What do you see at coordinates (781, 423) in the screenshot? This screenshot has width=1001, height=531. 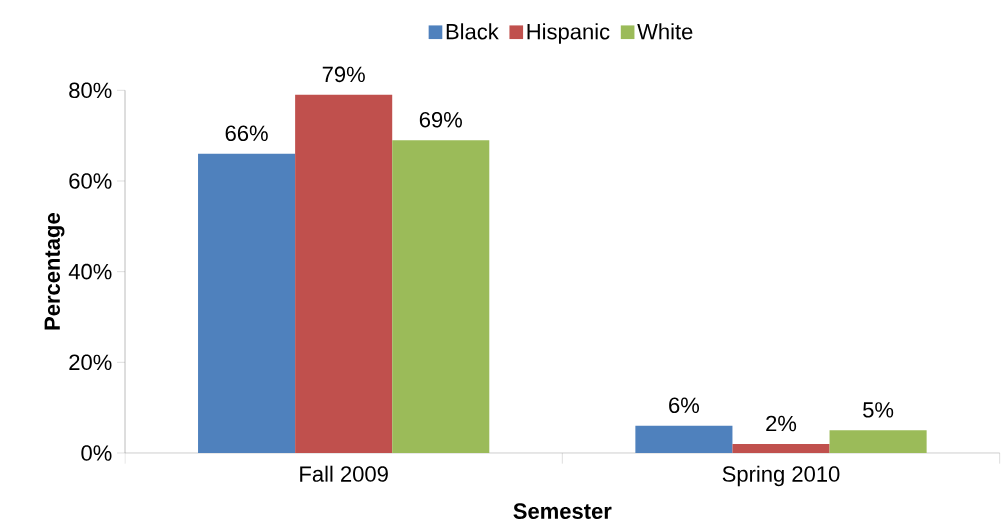 I see `data-label: 2%` at bounding box center [781, 423].